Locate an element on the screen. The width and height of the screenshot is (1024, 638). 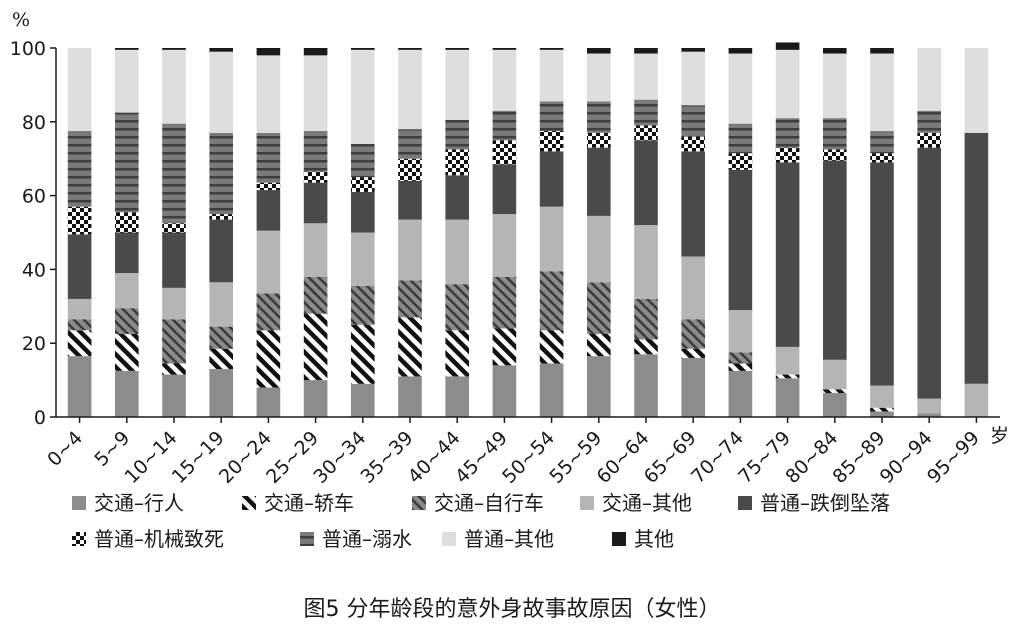
legend-item: 交通–其他 is located at coordinates (636, 503).